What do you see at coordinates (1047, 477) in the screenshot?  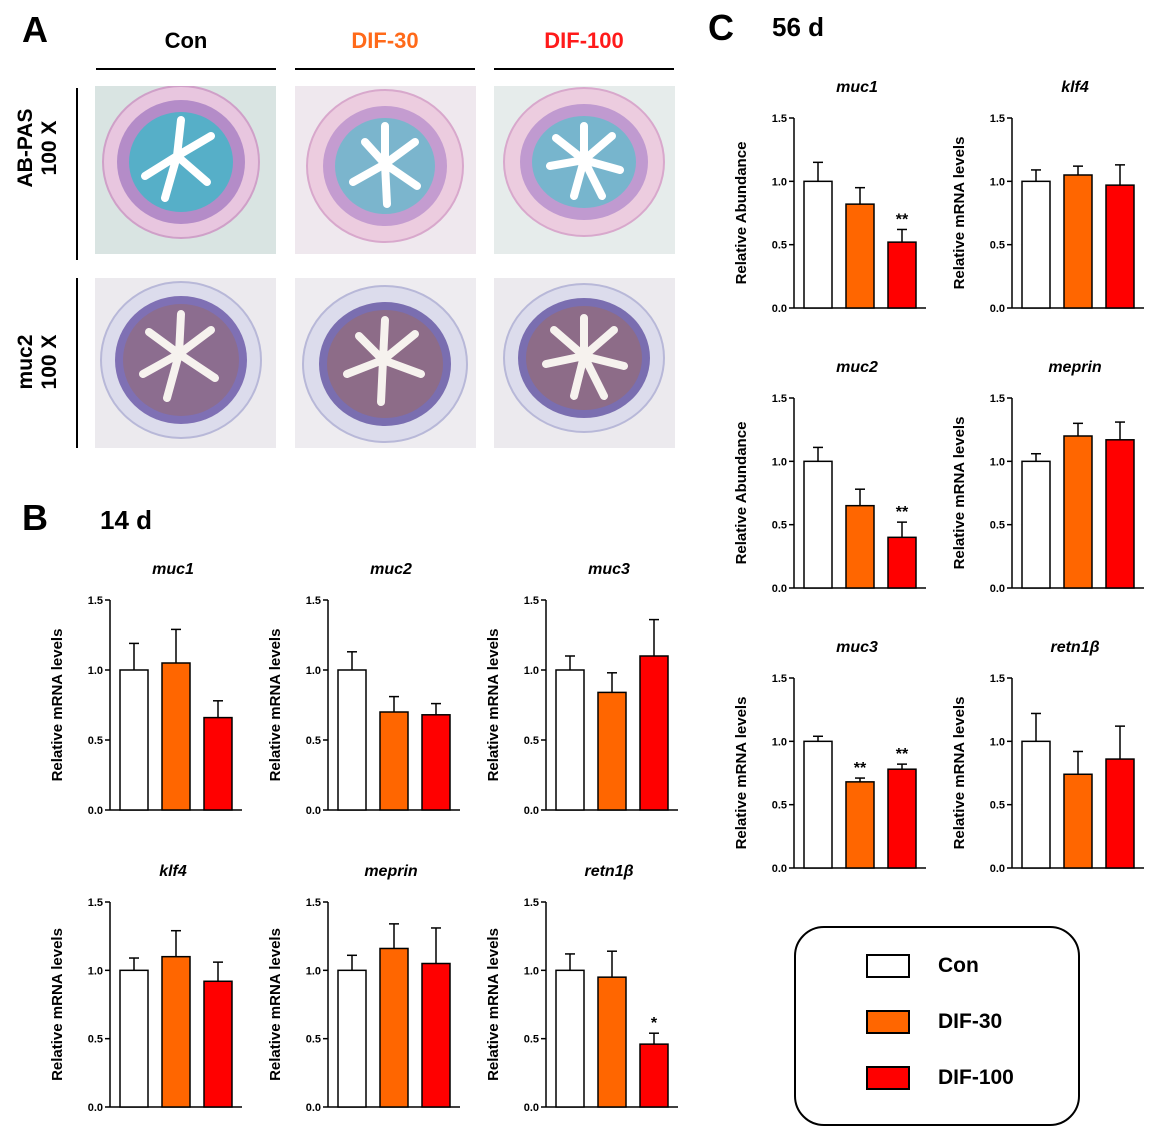 I see `chart-c-meprin: meprin Relative mRNA levels 0.0 0.5 1.0 1.5` at bounding box center [1047, 477].